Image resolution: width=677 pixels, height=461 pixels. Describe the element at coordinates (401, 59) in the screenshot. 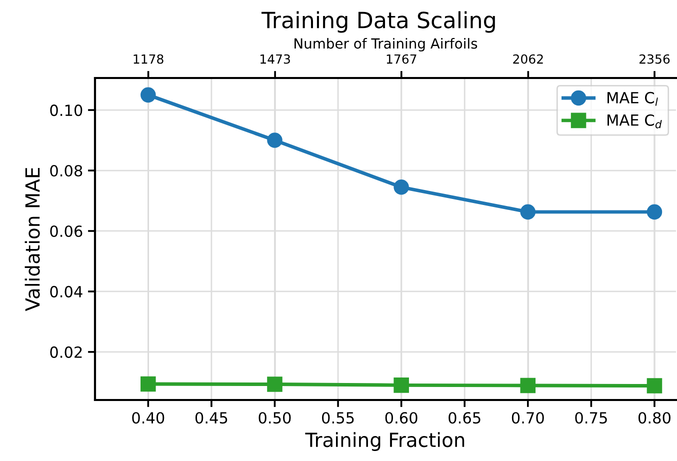

I see `x2-tick-label: 1767` at that location.